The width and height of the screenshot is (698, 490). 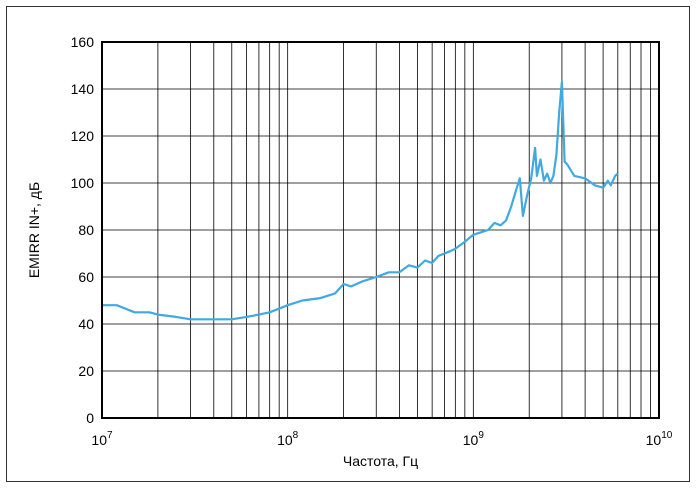 I want to click on x-tick-label: 10⁸, so click(x=288, y=439).